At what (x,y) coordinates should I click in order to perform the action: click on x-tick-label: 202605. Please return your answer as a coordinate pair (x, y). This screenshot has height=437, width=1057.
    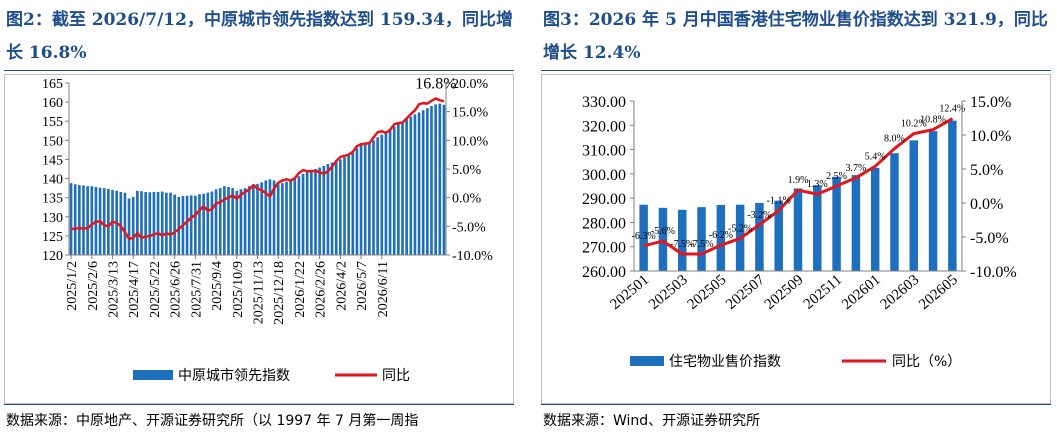
    Looking at the image, I should click on (938, 292).